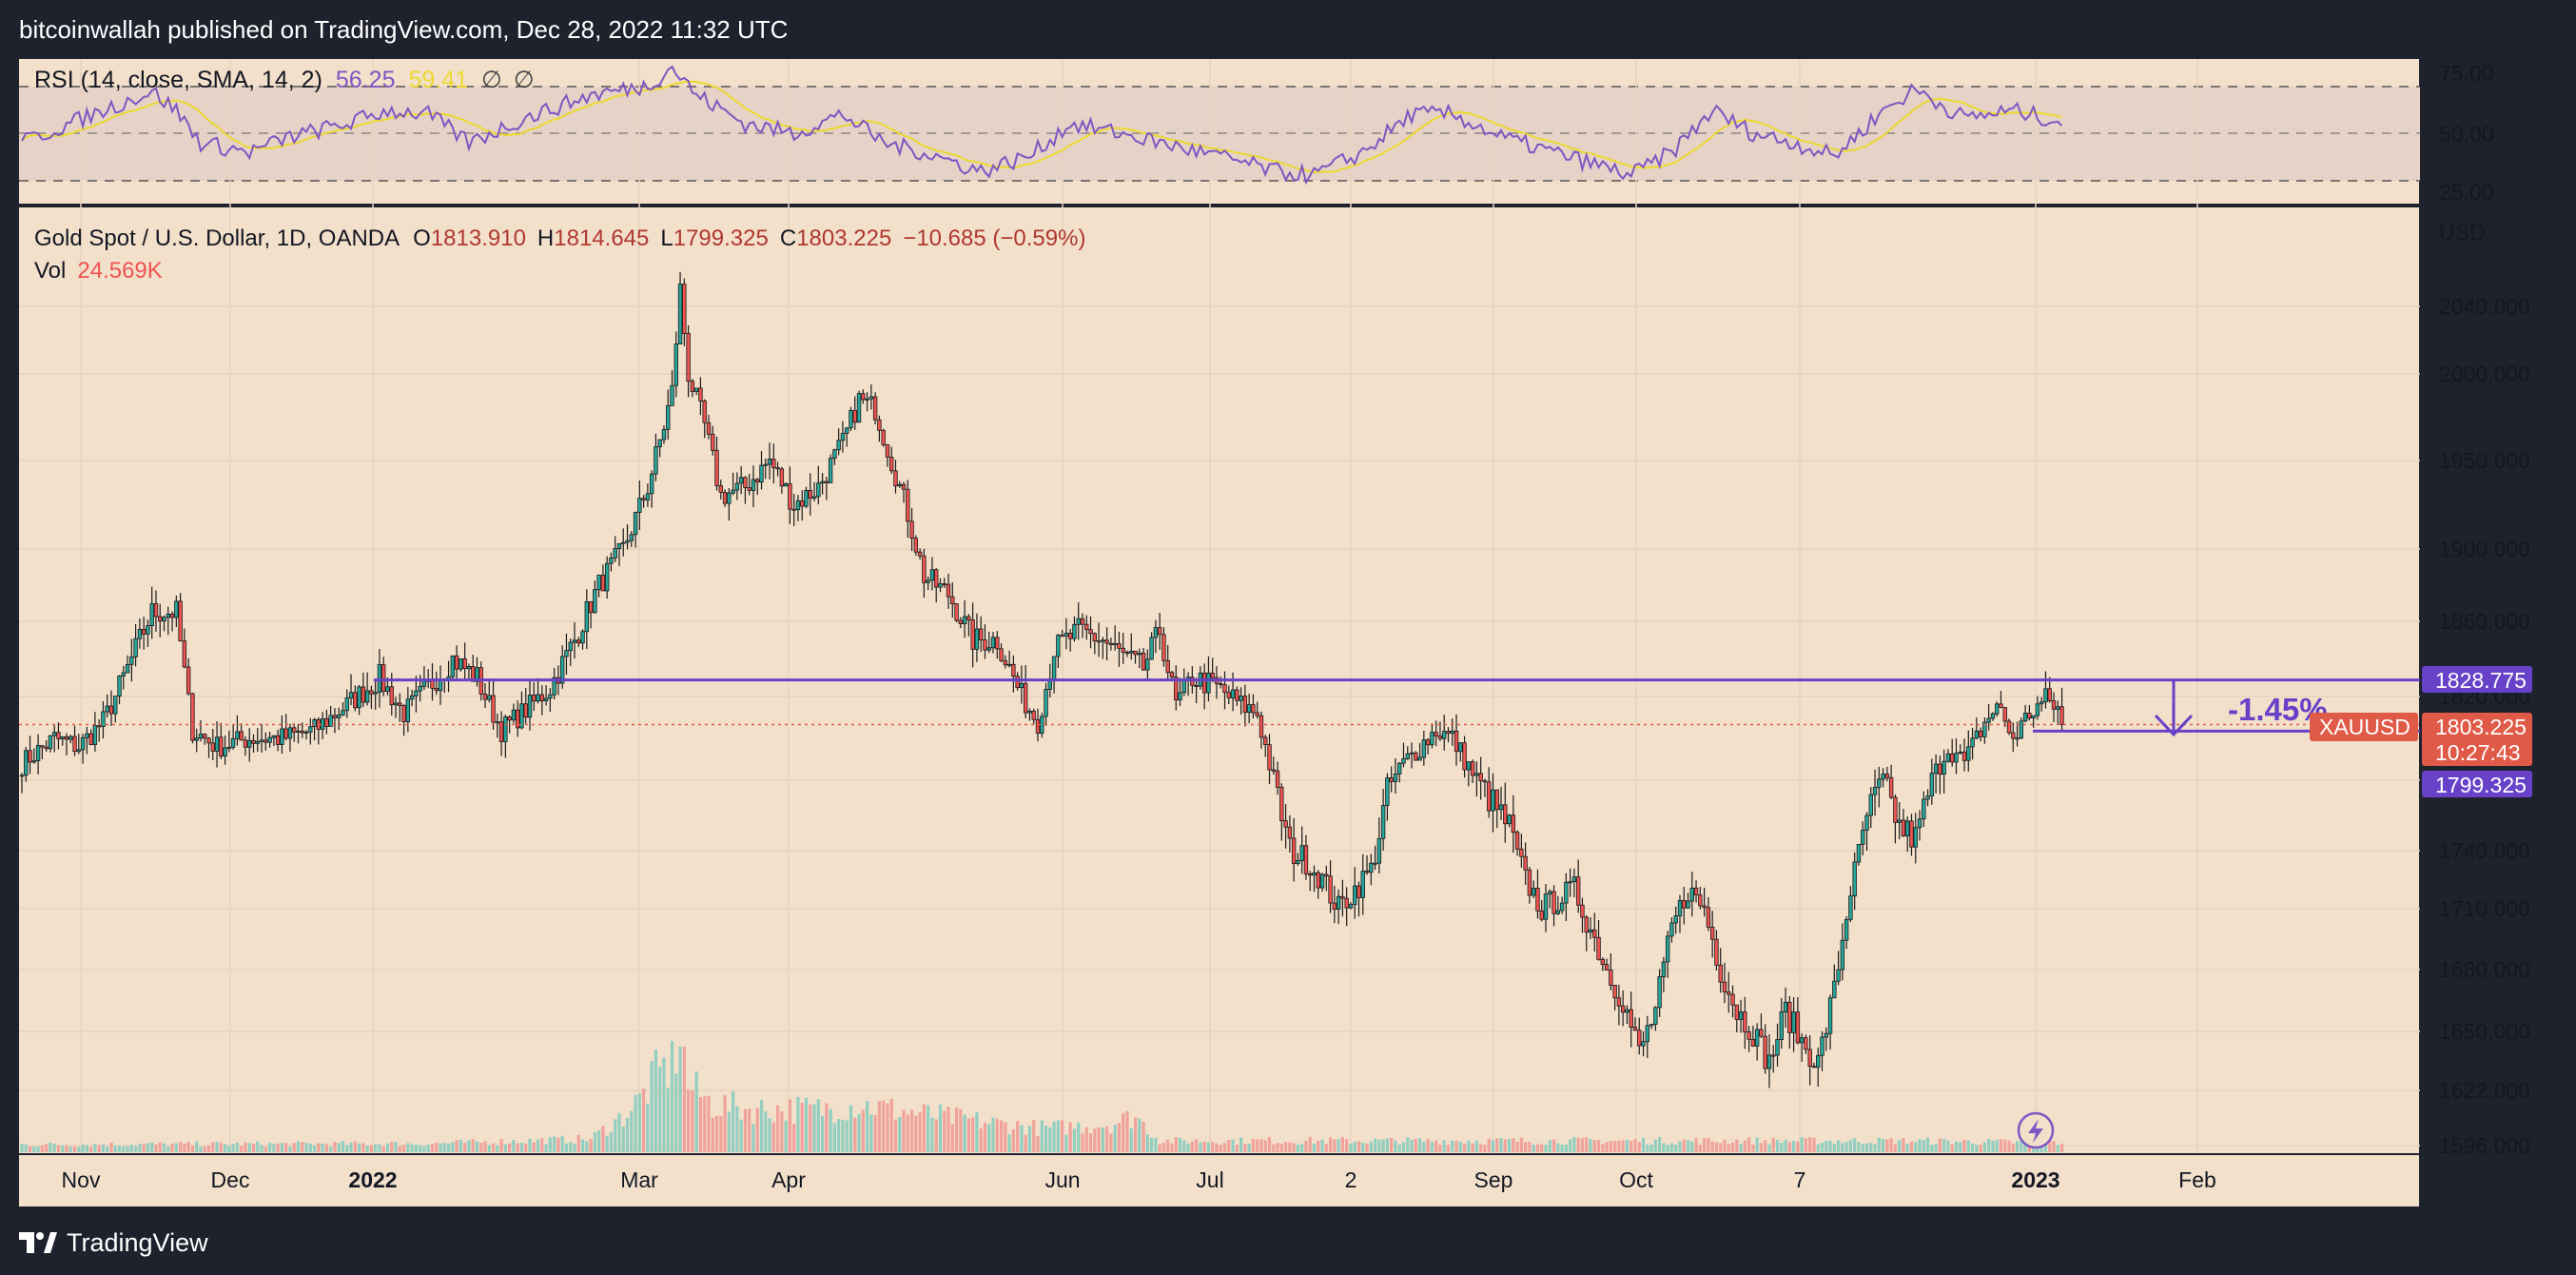 This screenshot has height=1275, width=2576. Describe the element at coordinates (2478, 752) in the screenshot. I see `countdown-label: 10:27:43` at that location.